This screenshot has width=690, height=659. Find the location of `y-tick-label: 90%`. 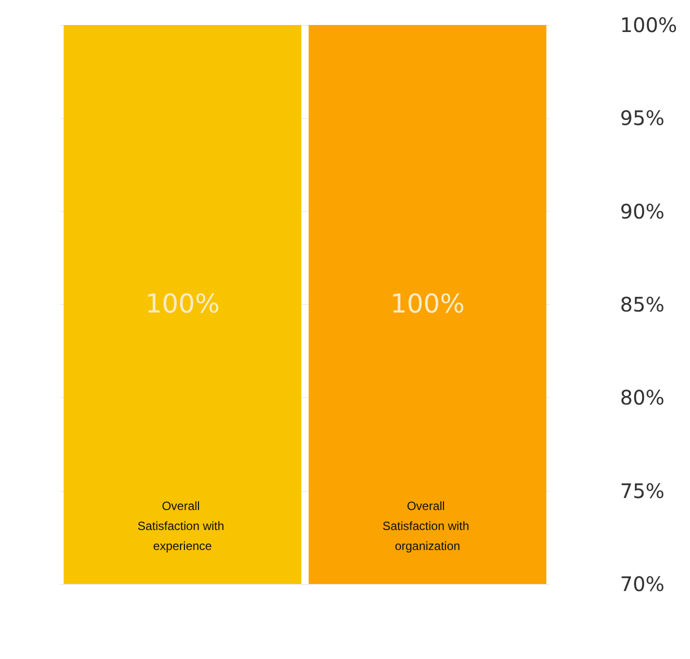

y-tick-label: 90% is located at coordinates (642, 211).